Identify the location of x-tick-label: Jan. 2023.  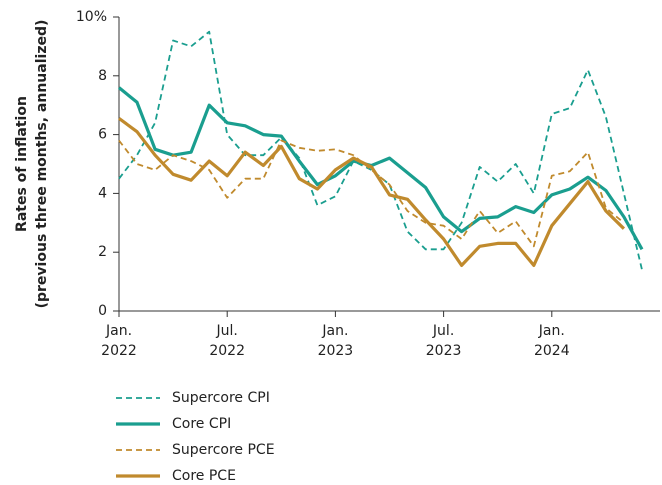
(335, 341).